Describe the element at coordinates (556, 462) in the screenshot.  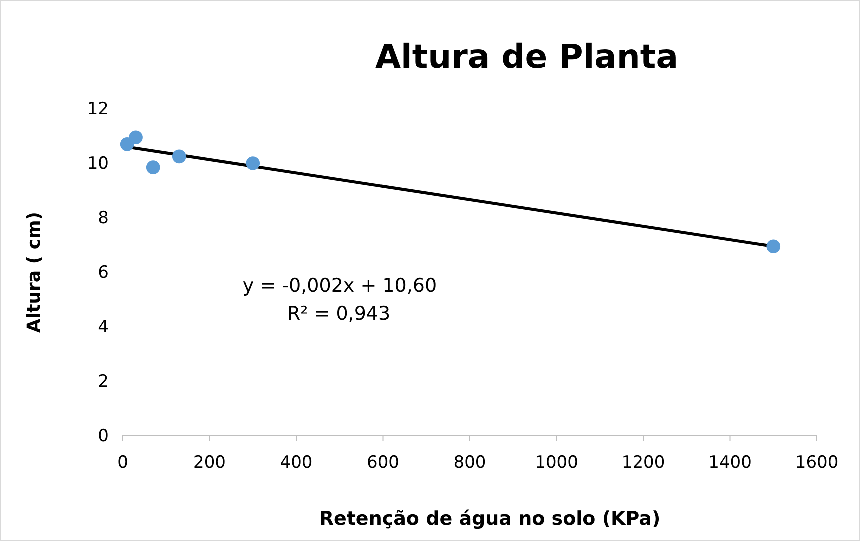
I see `x-tick-label: 1000` at that location.